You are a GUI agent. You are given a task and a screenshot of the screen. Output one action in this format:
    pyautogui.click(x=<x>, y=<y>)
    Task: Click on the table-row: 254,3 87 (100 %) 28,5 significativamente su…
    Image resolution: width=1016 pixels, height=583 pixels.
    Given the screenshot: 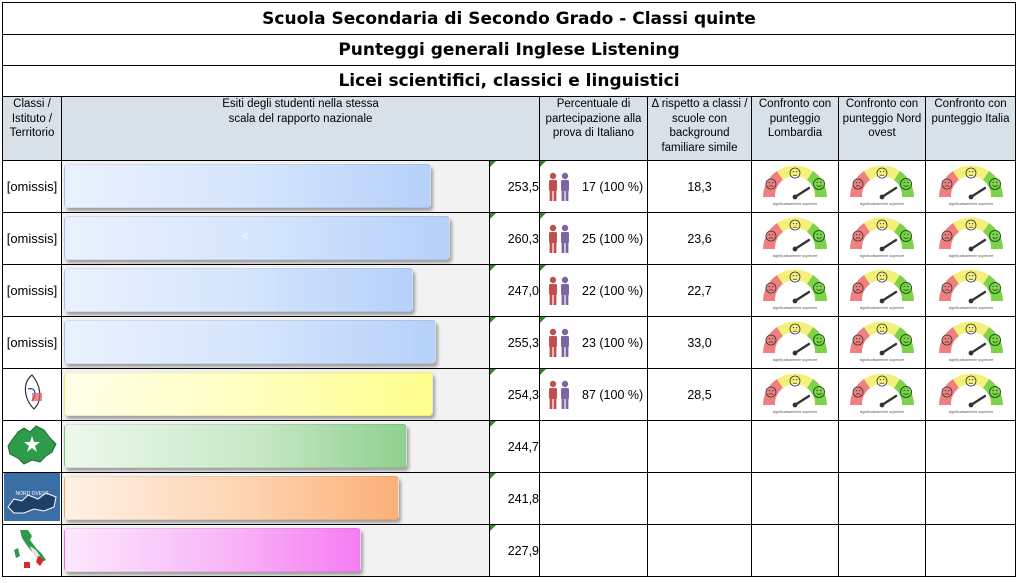 What is the action you would take?
    pyautogui.click(x=509, y=394)
    